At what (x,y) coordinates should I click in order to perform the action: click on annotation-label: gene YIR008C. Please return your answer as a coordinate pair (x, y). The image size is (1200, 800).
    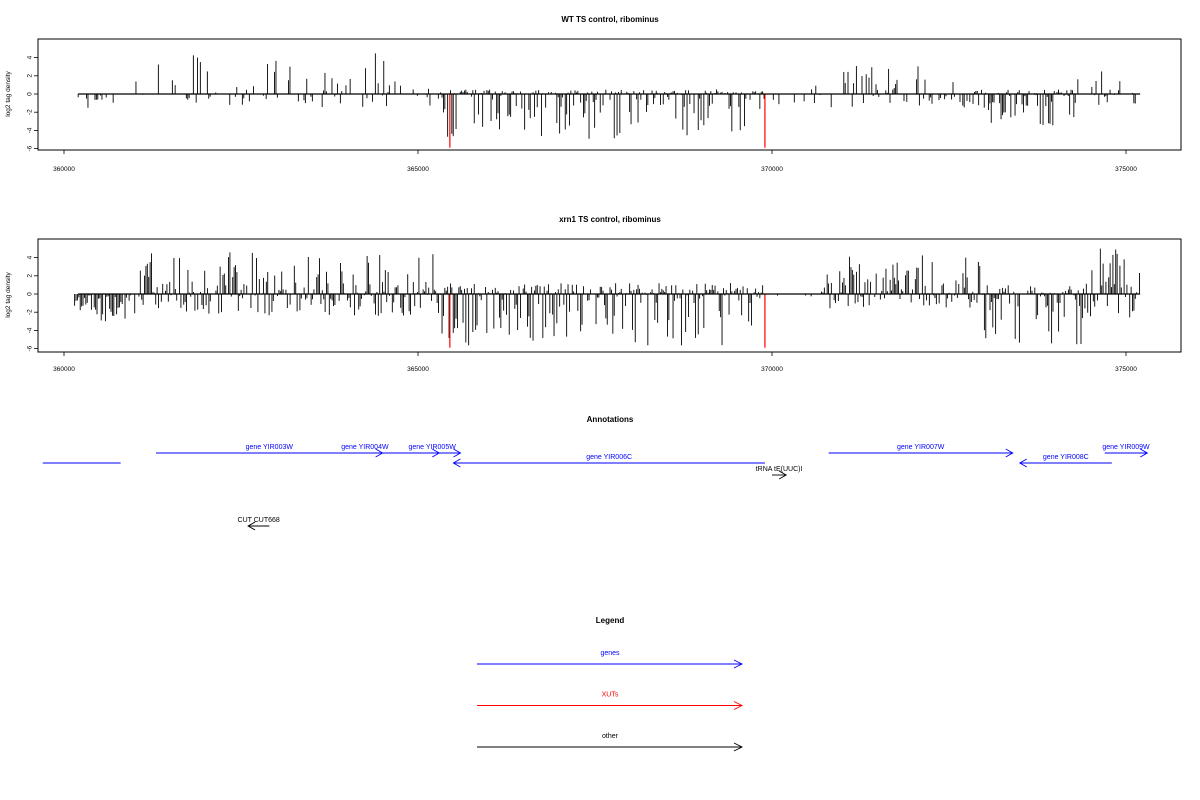
    Looking at the image, I should click on (1066, 457).